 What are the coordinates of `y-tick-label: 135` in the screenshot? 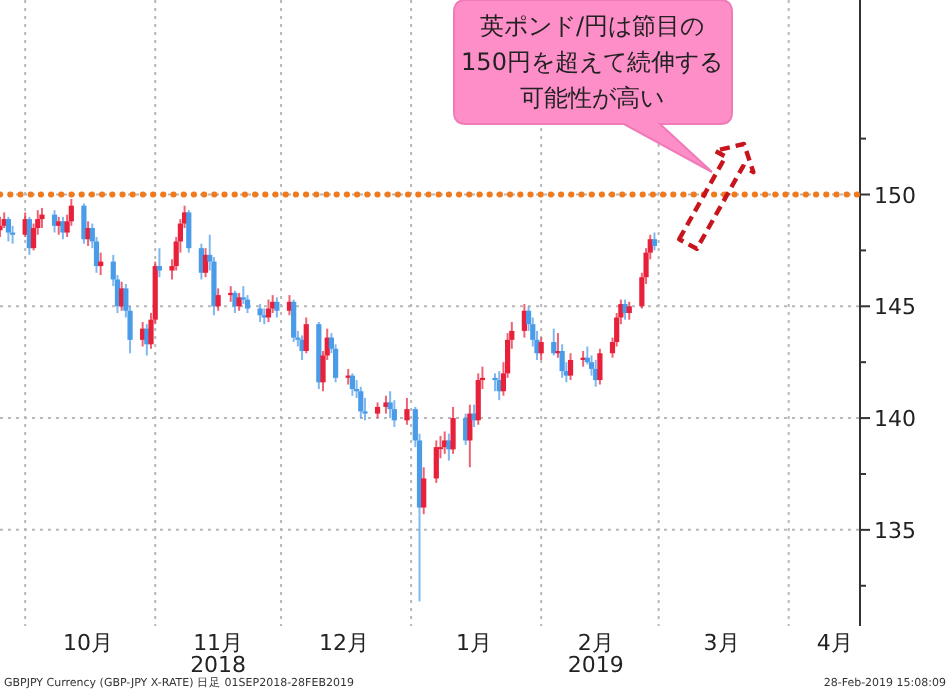 It's located at (895, 530).